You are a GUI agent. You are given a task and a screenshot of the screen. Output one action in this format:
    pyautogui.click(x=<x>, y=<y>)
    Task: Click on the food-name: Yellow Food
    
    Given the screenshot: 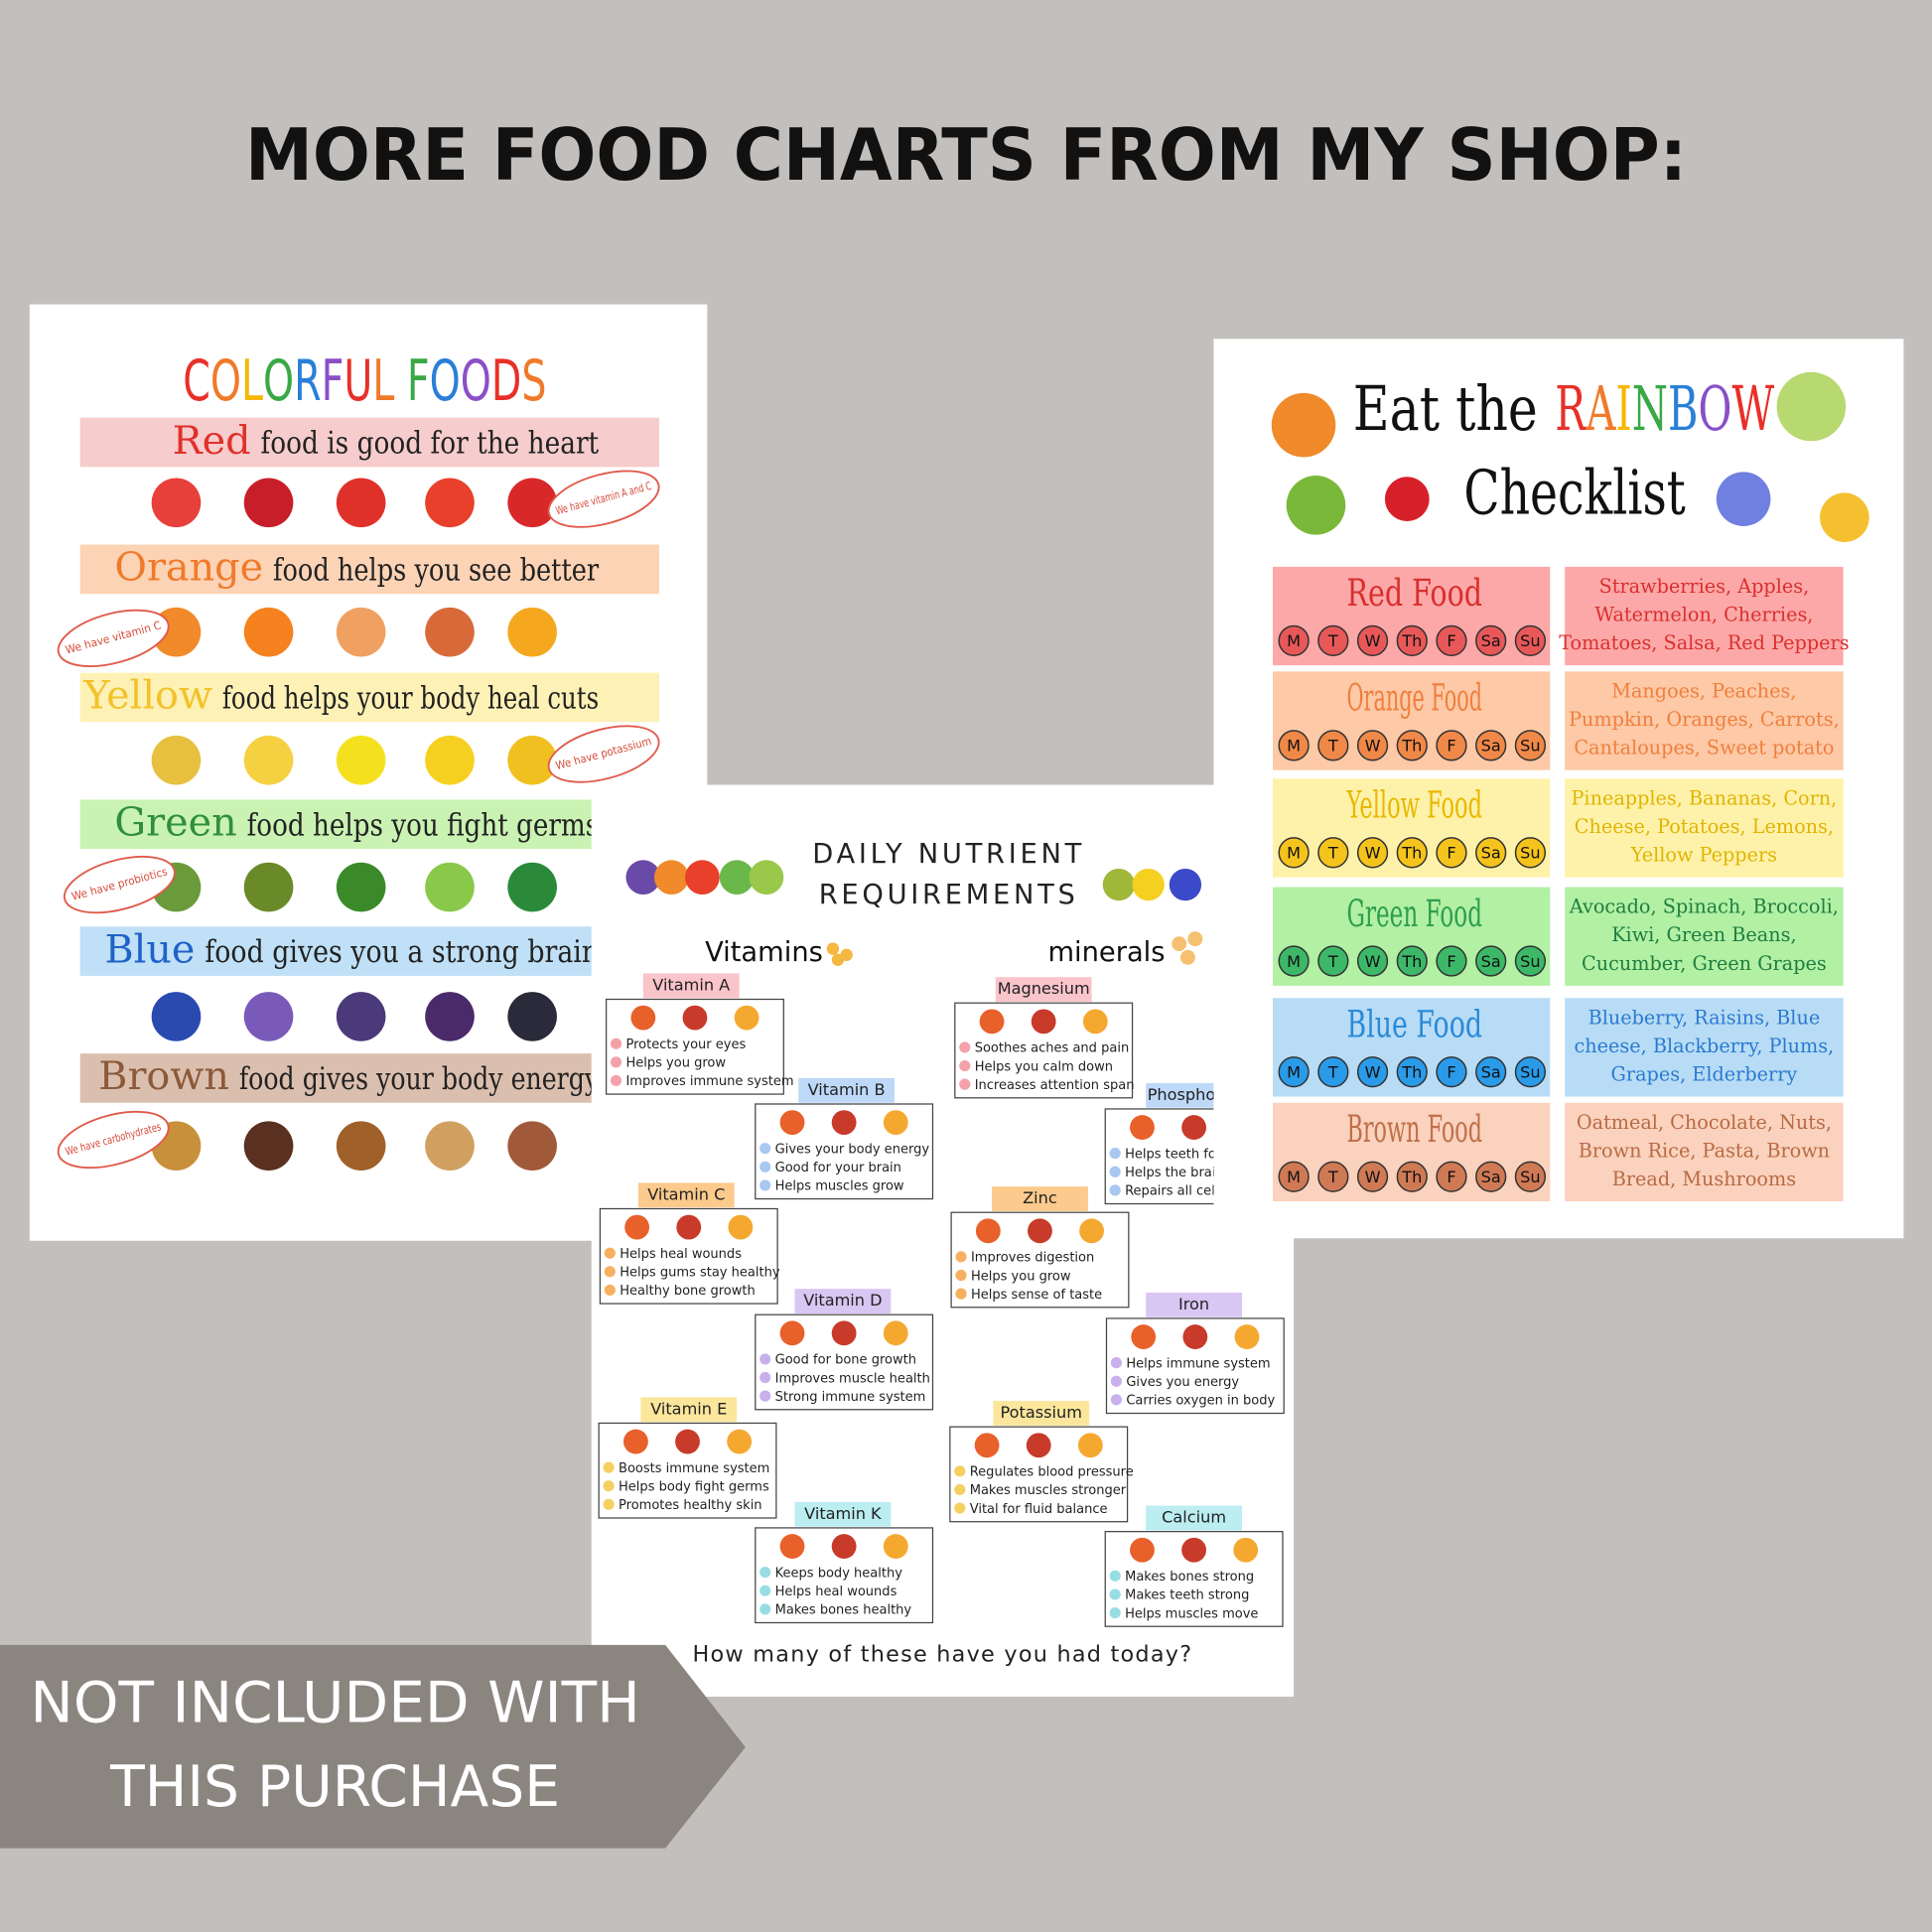 What is the action you would take?
    pyautogui.click(x=1414, y=805)
    